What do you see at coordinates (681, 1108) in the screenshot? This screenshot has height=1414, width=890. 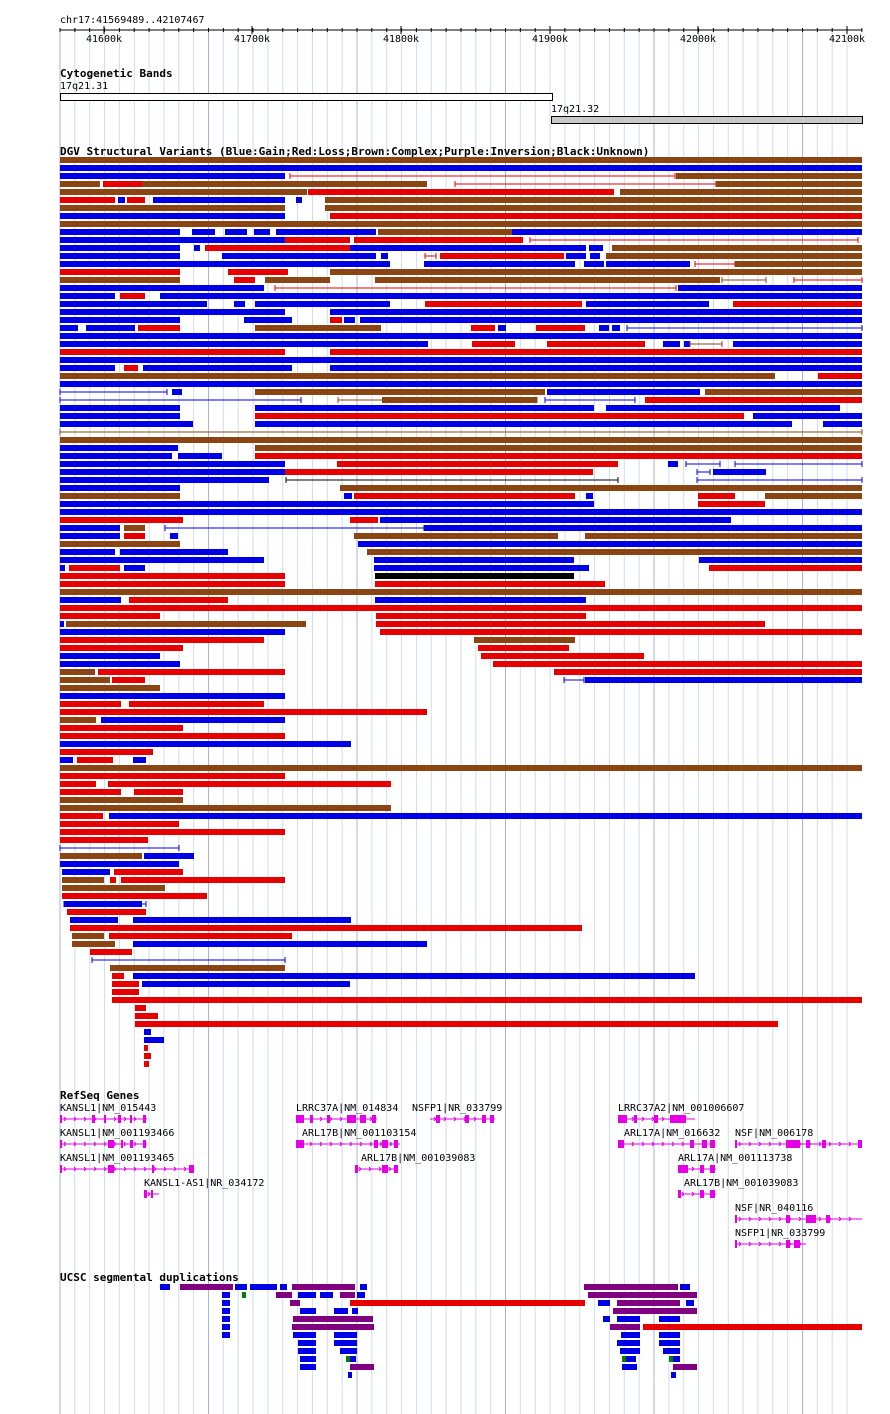 I see `gene-label: LRRC37A2|NM_001006607` at bounding box center [681, 1108].